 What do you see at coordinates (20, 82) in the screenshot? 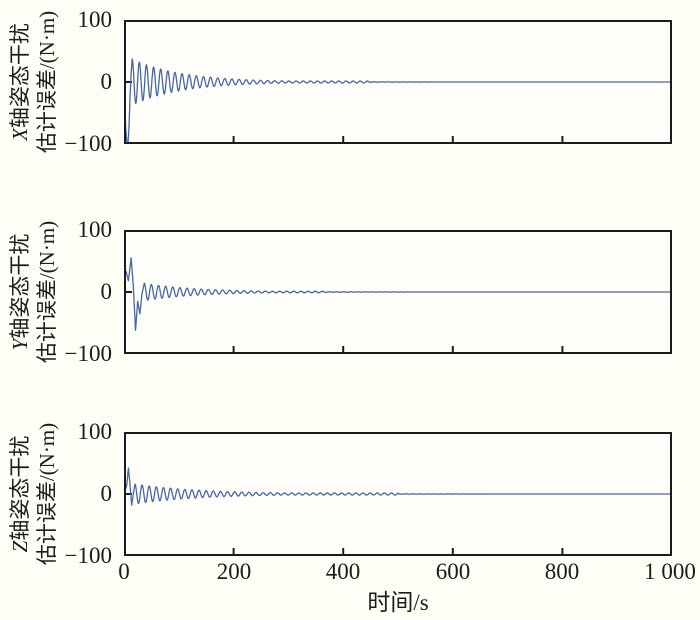
I see `y-axis-label-line1: X轴姿态干扰` at bounding box center [20, 82].